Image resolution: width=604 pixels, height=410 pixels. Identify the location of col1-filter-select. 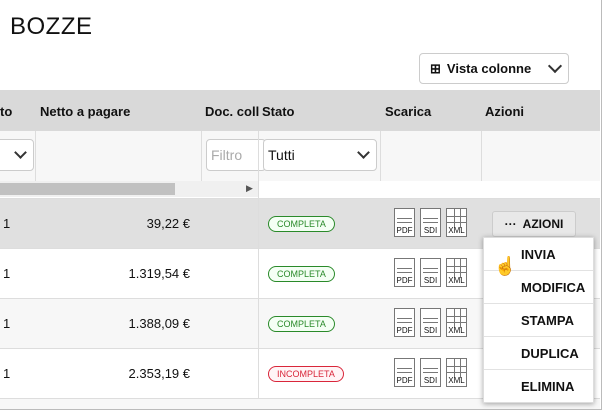
(17, 155).